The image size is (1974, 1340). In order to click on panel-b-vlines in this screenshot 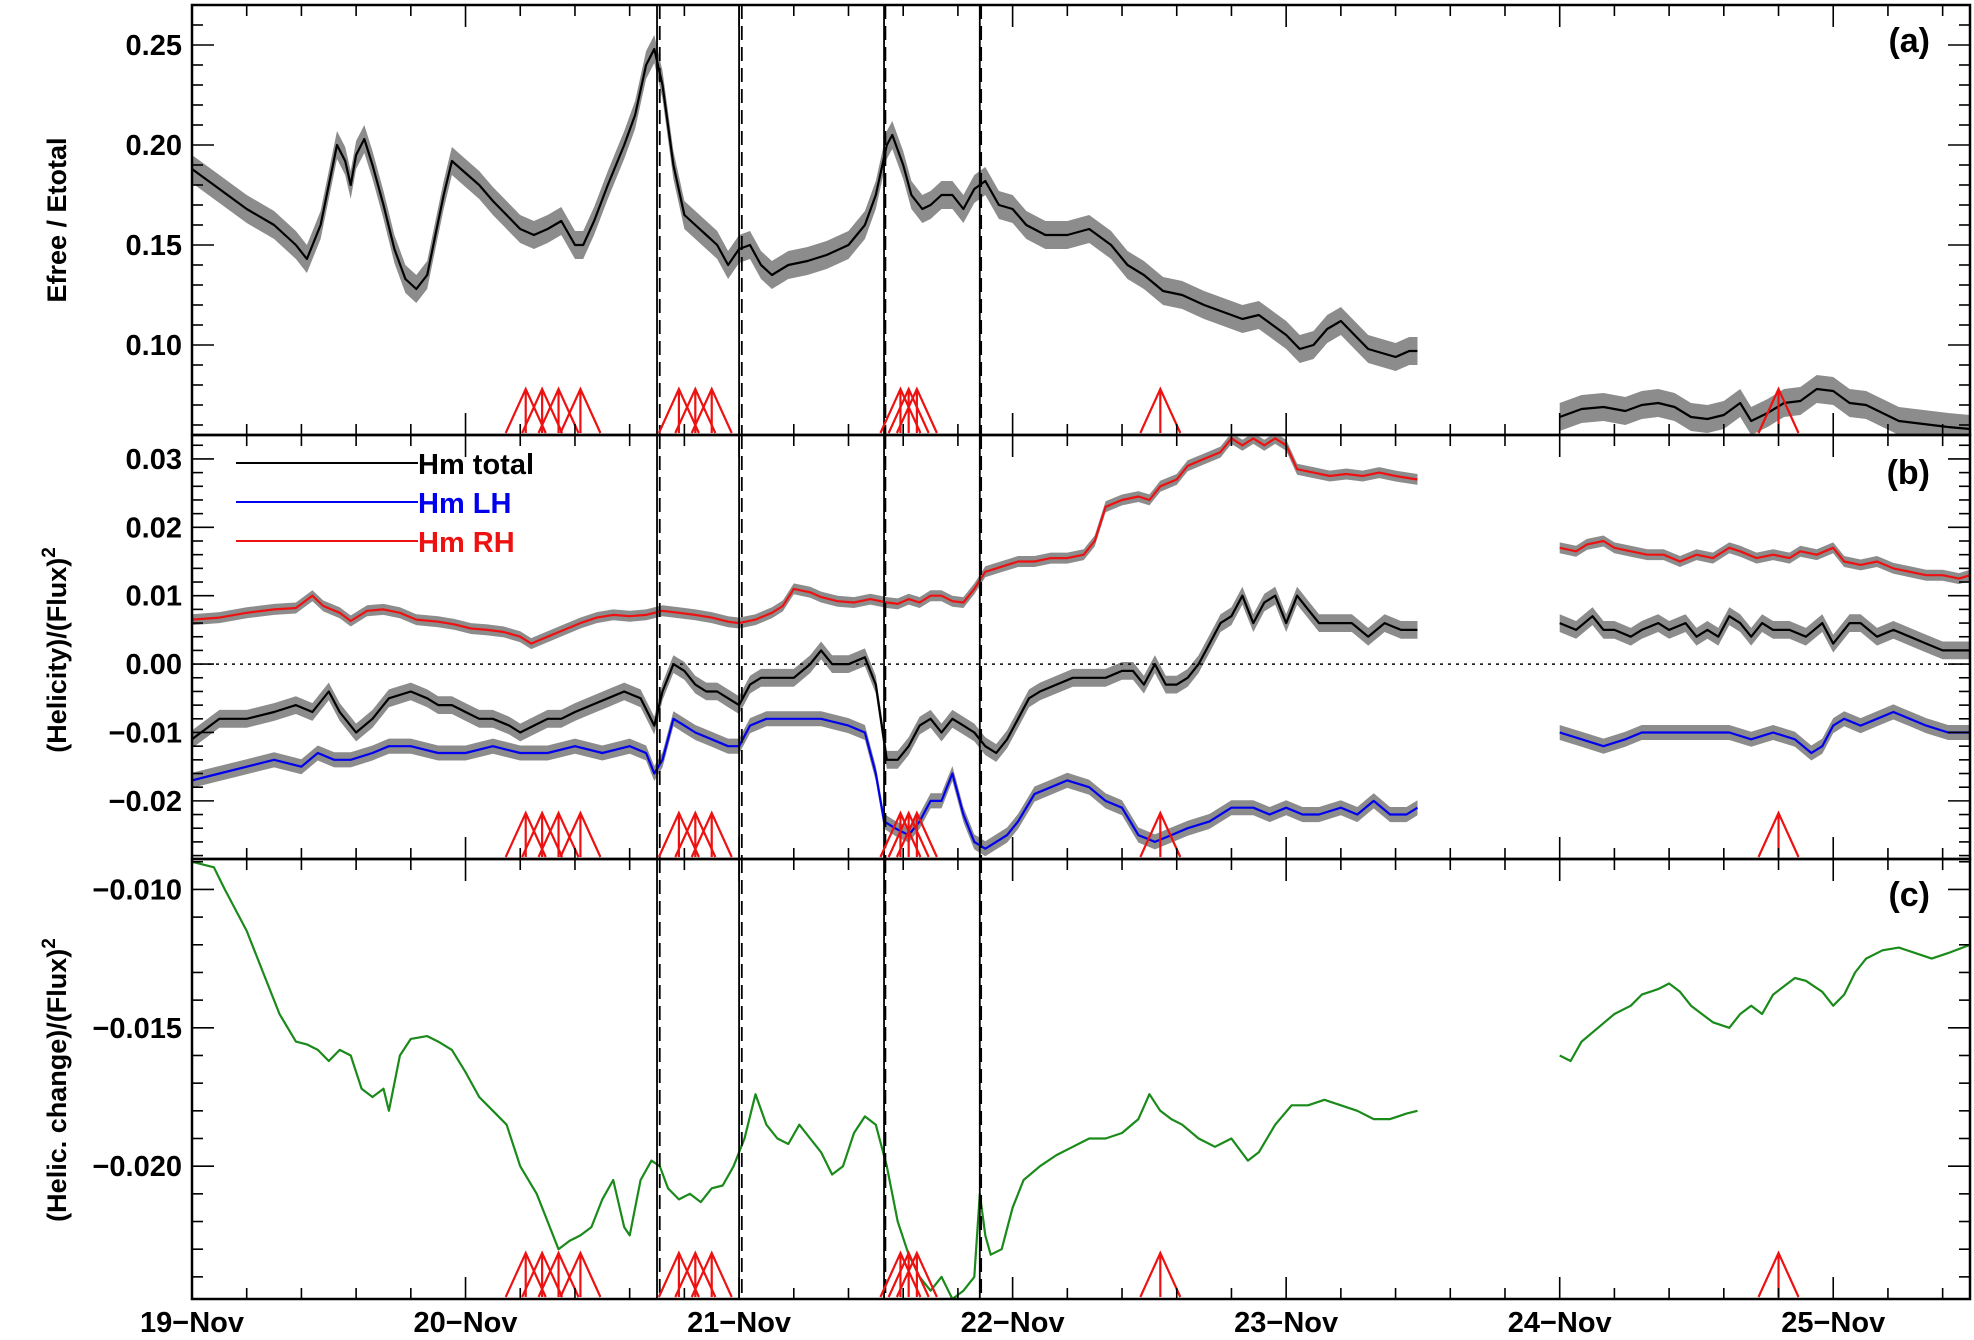, I will do `click(819, 647)`.